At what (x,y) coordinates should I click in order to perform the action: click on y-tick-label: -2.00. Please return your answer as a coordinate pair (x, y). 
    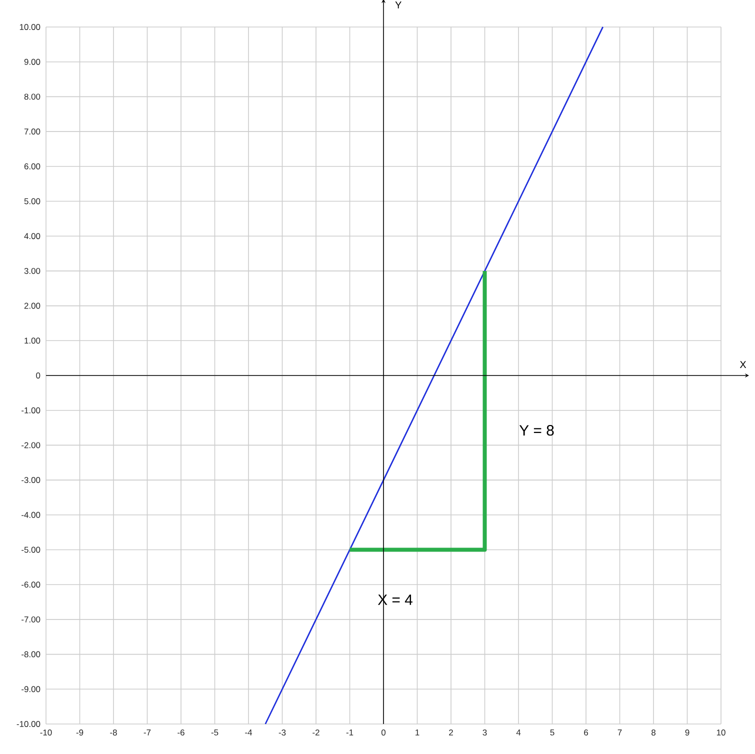
    Looking at the image, I should click on (31, 445).